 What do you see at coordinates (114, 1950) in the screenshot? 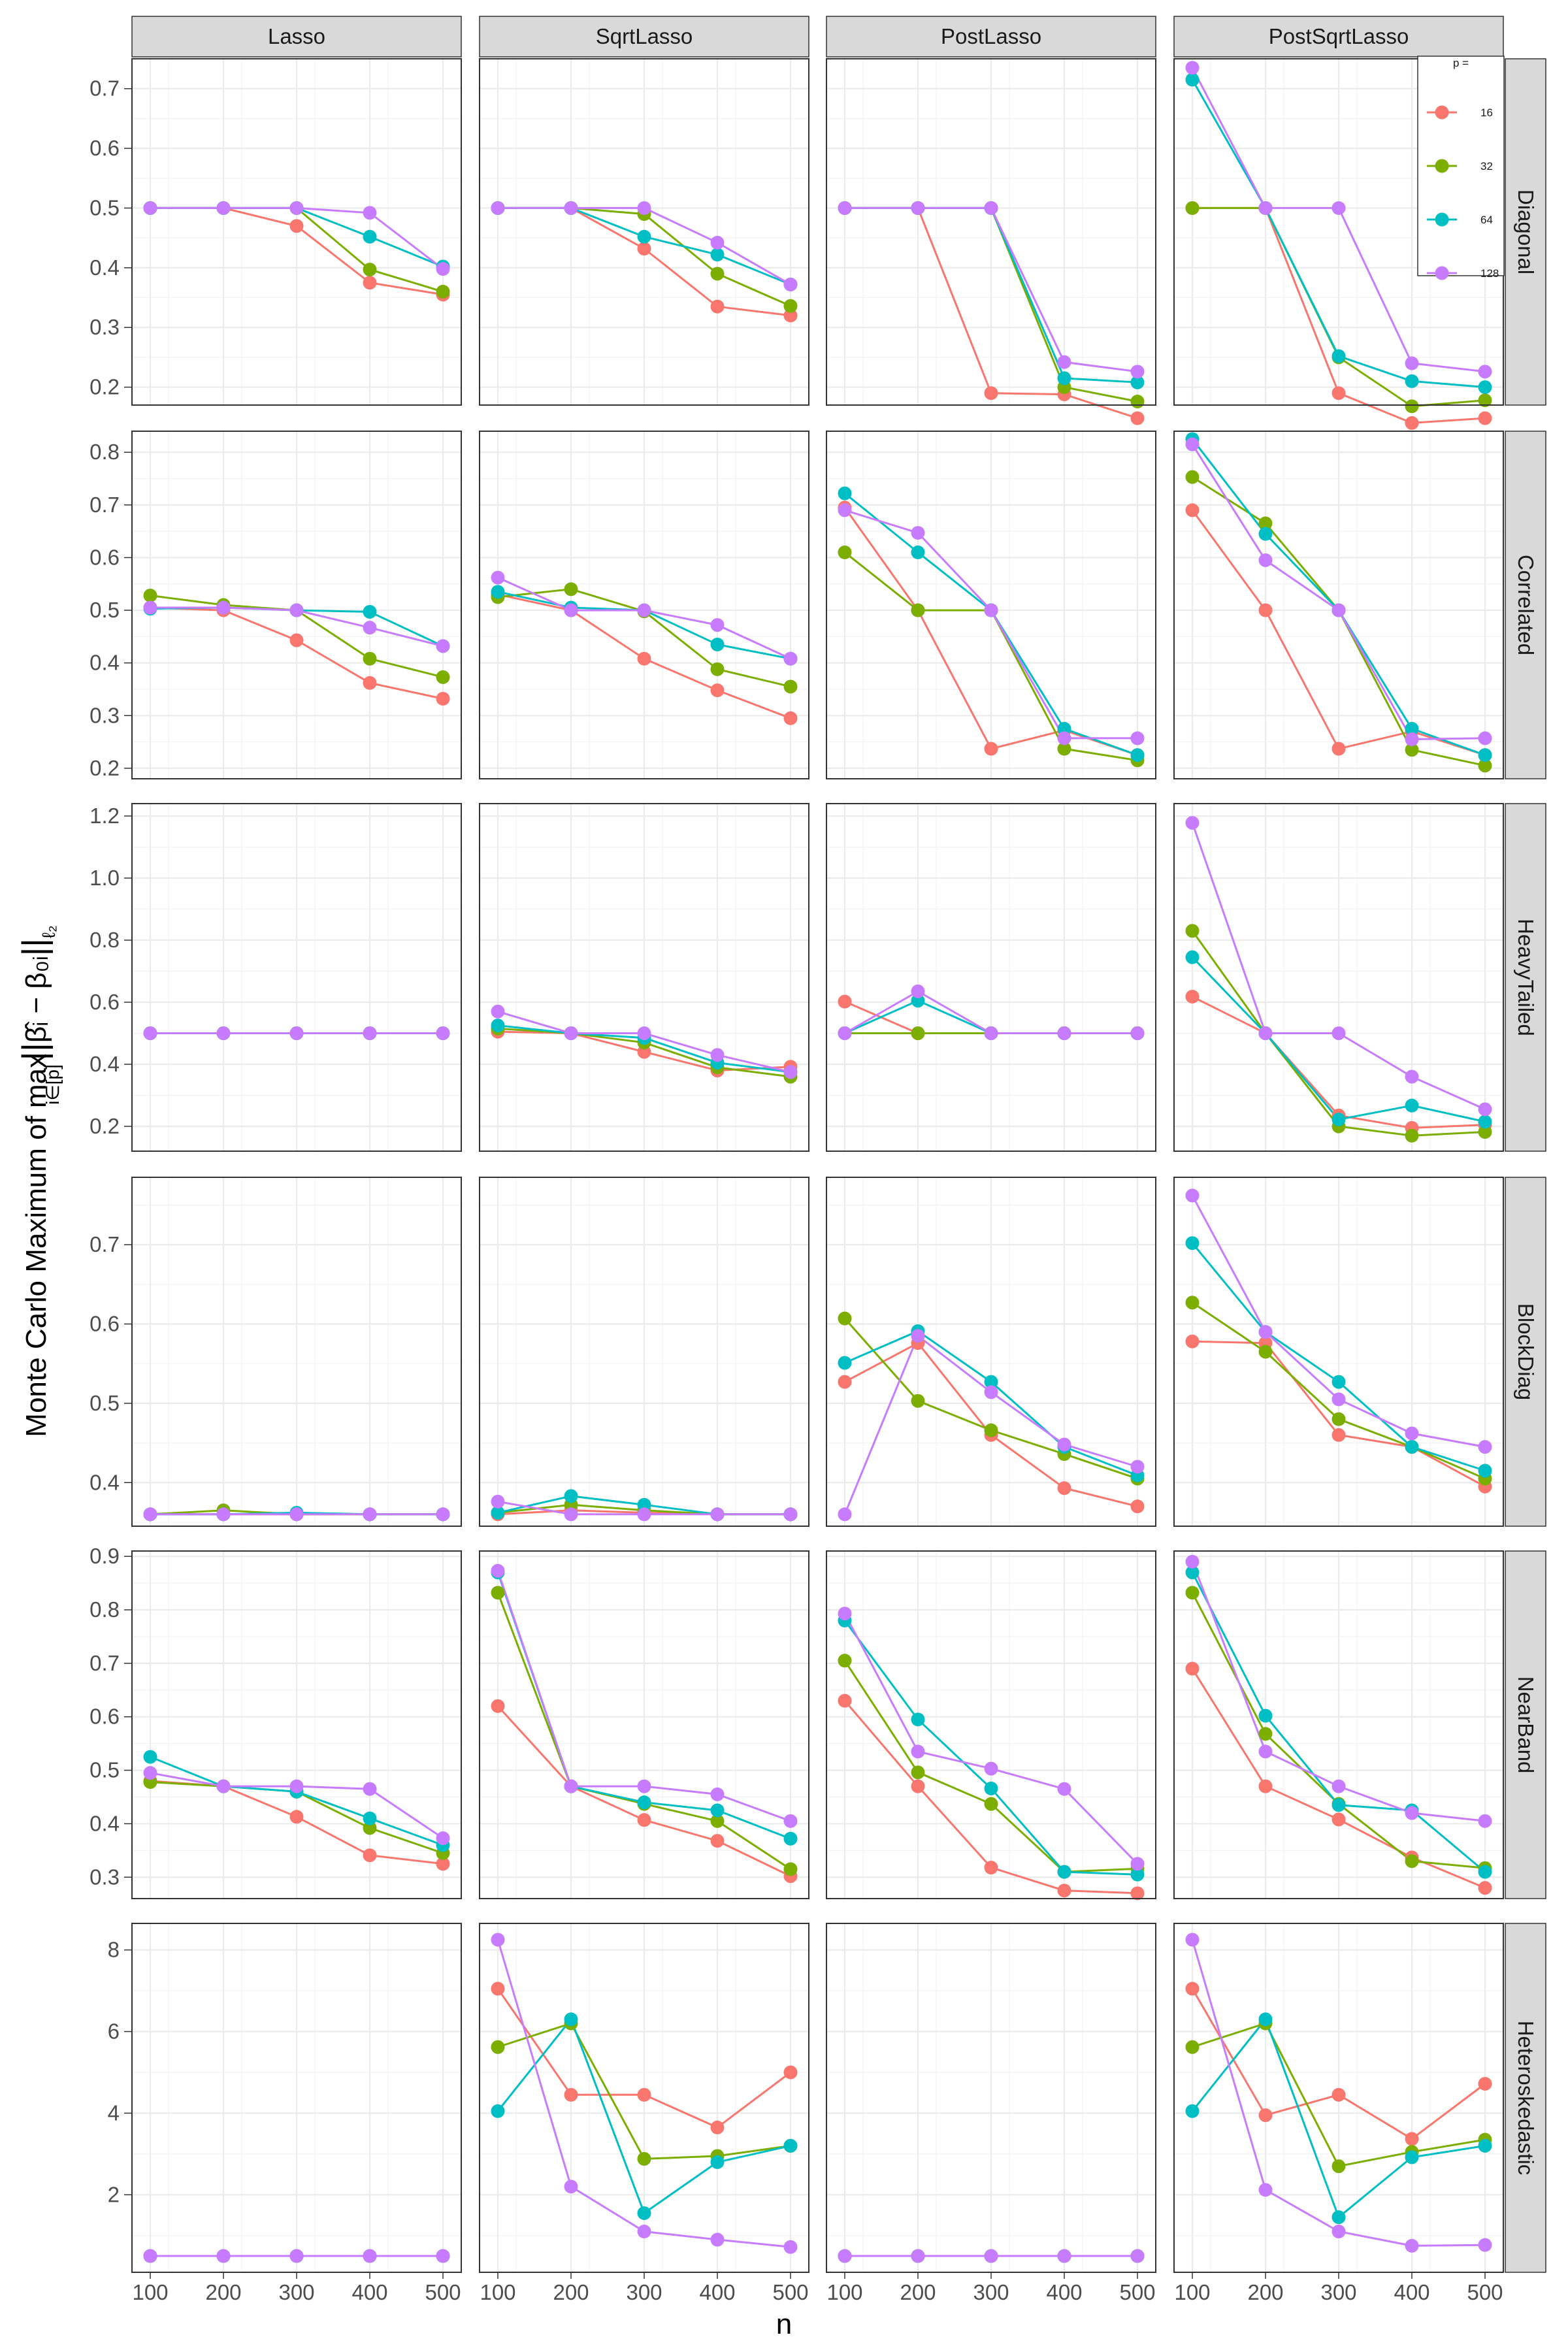
I see `y-tick-label: 8` at bounding box center [114, 1950].